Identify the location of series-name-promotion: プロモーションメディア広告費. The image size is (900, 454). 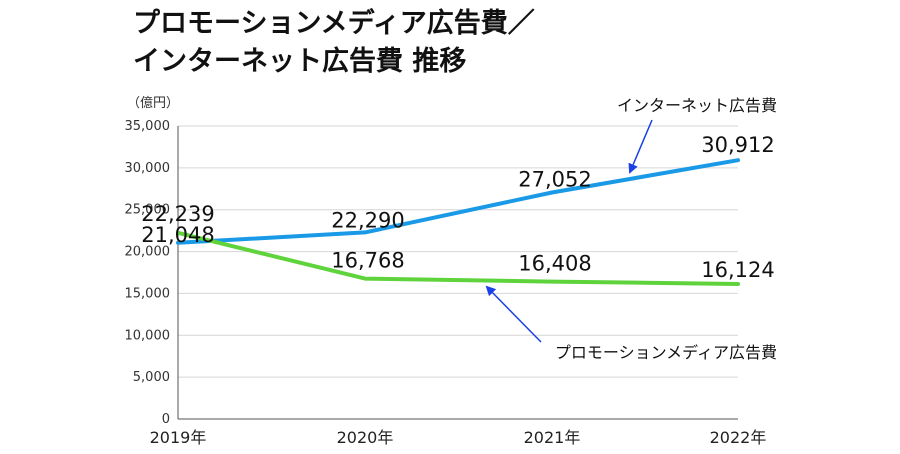
(666, 352).